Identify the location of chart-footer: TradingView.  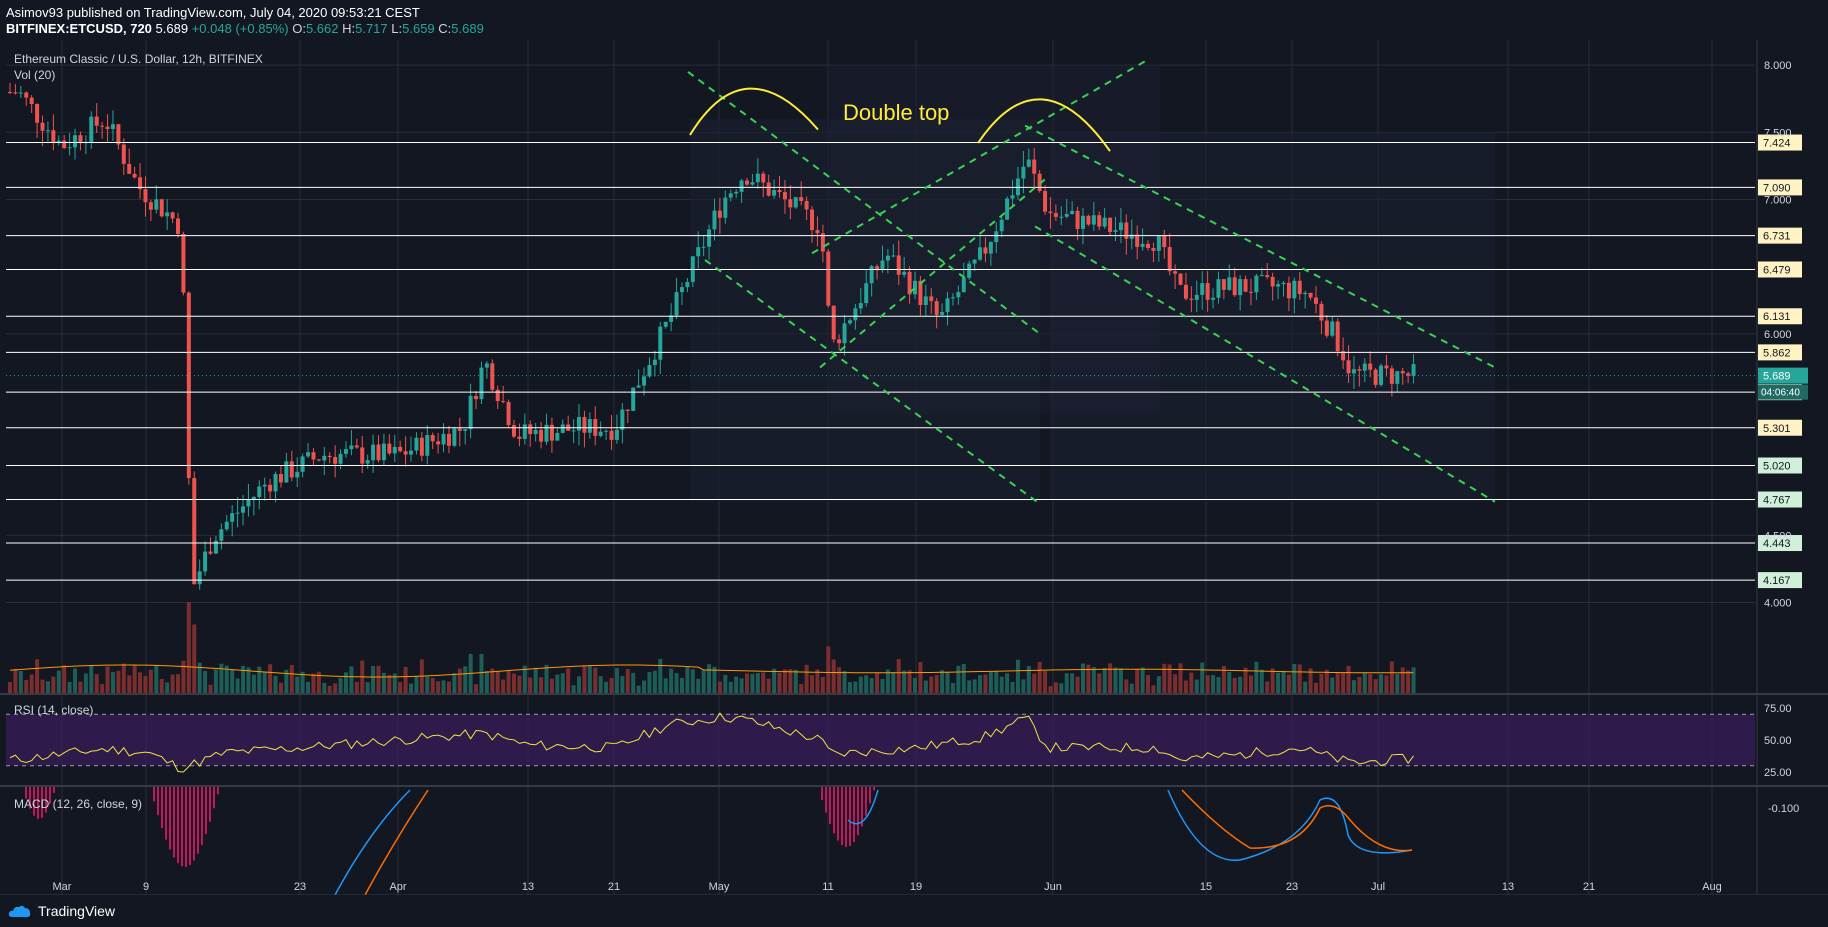
(914, 911).